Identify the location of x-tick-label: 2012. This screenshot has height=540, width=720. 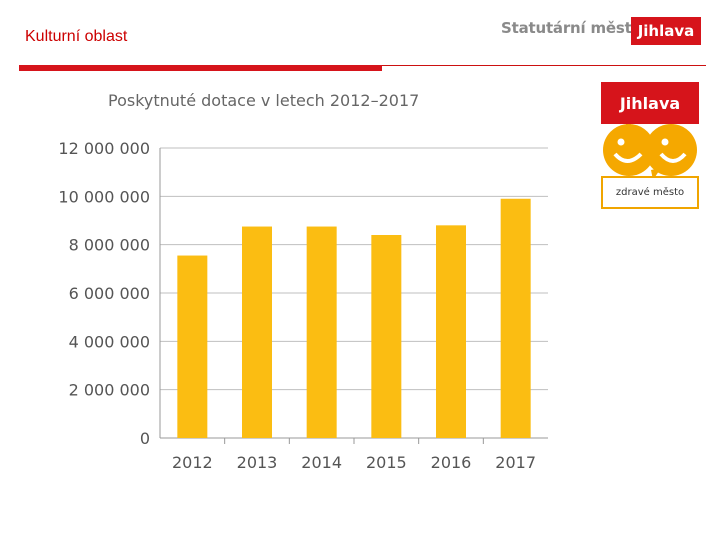
(192, 462).